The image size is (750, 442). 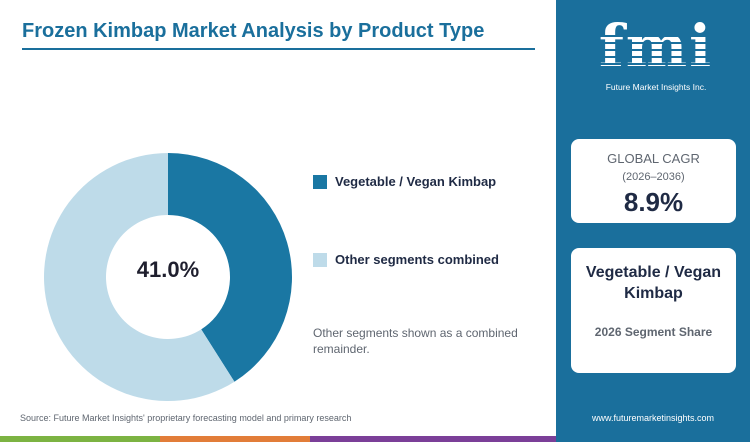 I want to click on donut-slice-other-segments, so click(x=139, y=277).